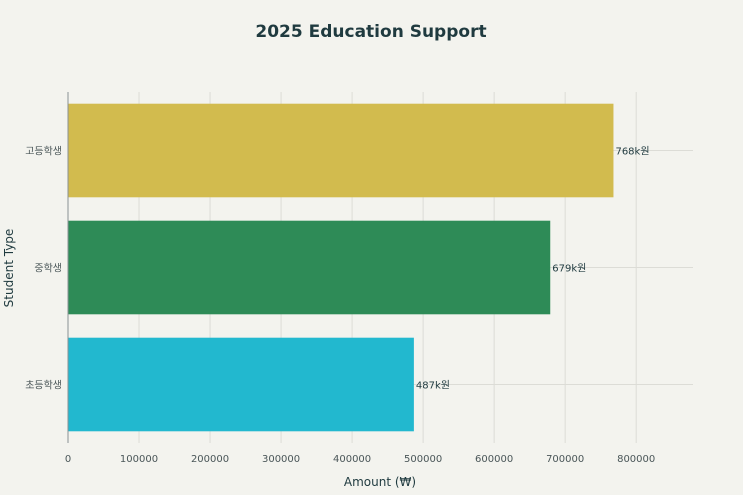 This screenshot has height=495, width=743. I want to click on x-tick-label: 300000, so click(281, 459).